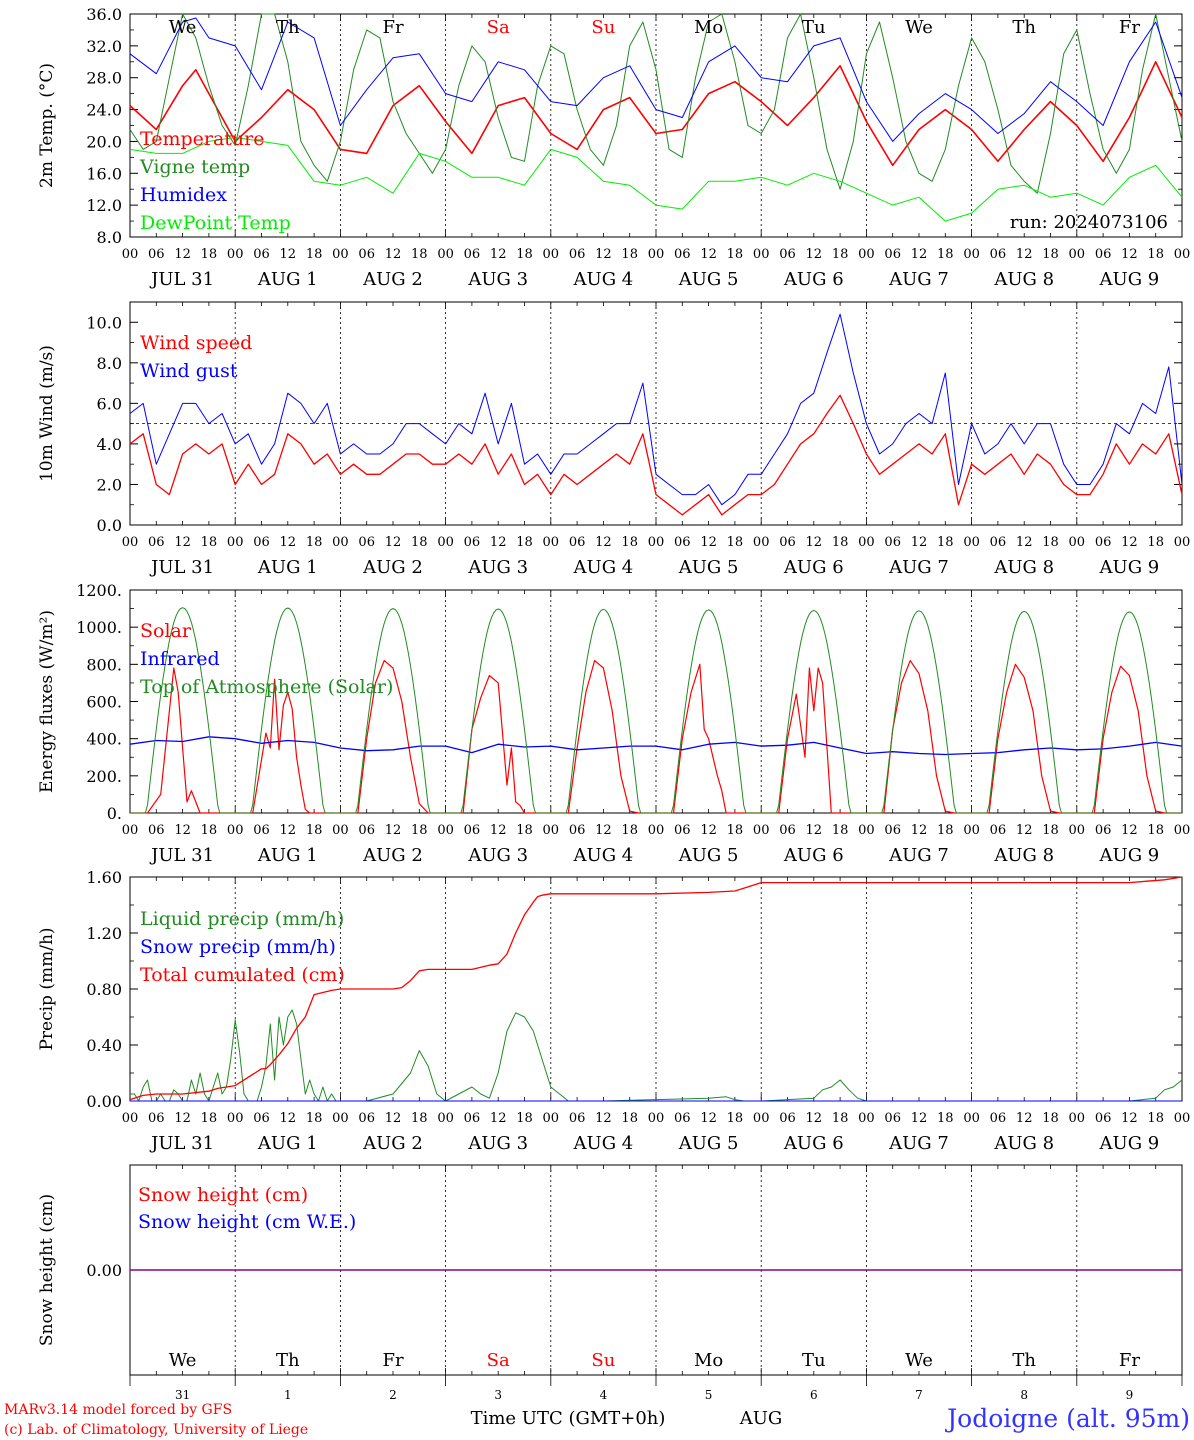 The image size is (1194, 1440). What do you see at coordinates (814, 27) in the screenshot?
I see `day-of-week-label: Tu` at bounding box center [814, 27].